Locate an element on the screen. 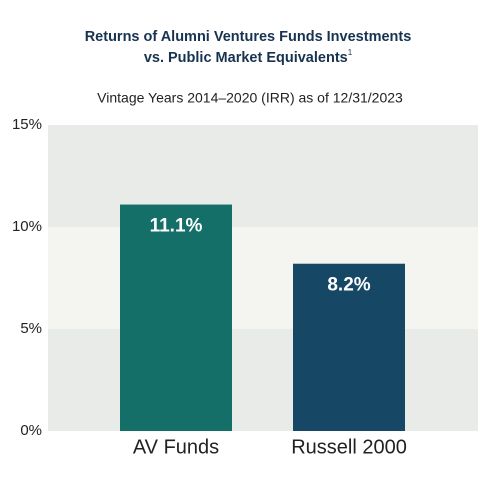 The height and width of the screenshot is (500, 500). y-tick-label: 15% is located at coordinates (27, 124).